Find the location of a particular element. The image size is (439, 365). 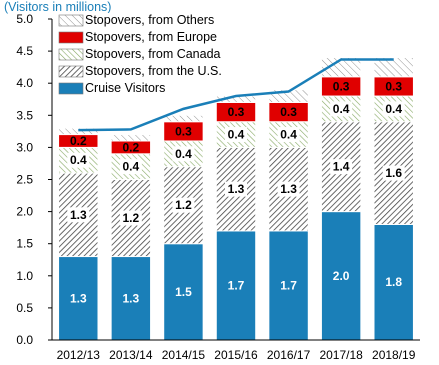

chart-subtitle: (Visitors in millions) is located at coordinates (57, 7).